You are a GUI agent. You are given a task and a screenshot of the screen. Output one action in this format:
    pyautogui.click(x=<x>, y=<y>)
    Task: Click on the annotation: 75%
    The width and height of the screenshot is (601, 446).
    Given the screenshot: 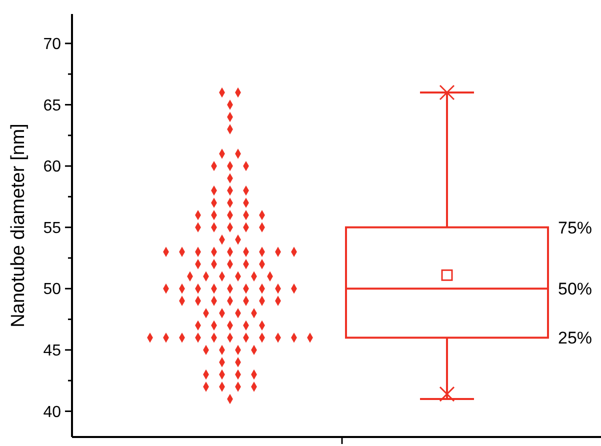 What is the action you would take?
    pyautogui.click(x=575, y=228)
    